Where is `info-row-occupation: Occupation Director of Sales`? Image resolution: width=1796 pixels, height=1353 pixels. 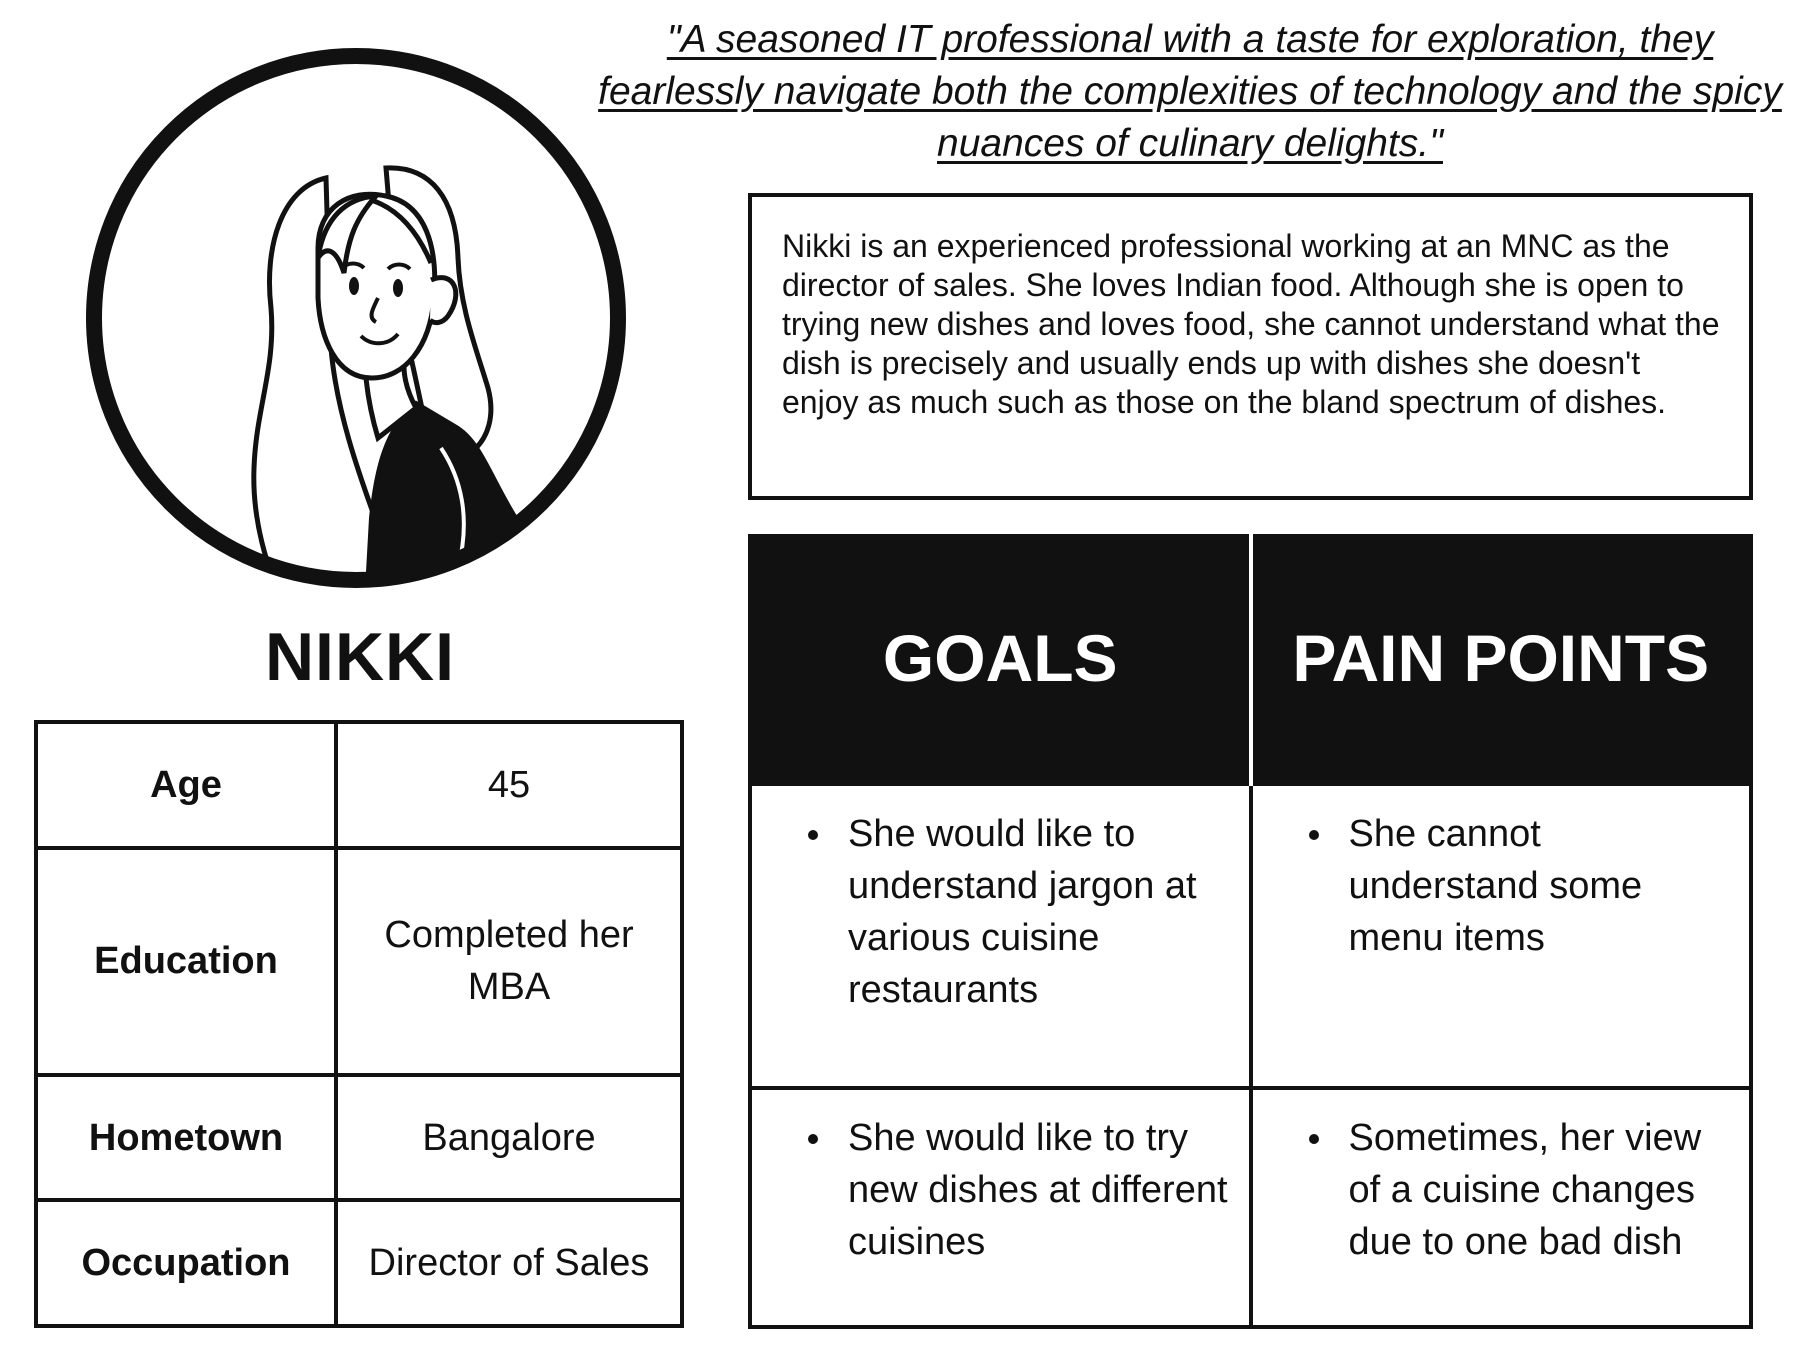
info-row-occupation: Occupation Director of Sales is located at coordinates (359, 1263).